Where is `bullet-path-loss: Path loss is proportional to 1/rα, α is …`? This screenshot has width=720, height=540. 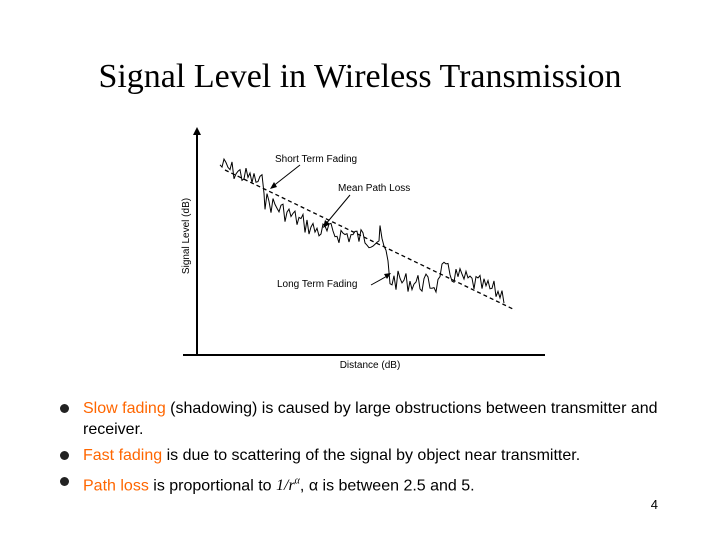 bullet-path-loss: Path loss is proportional to 1/rα, α is … is located at coordinates (360, 483).